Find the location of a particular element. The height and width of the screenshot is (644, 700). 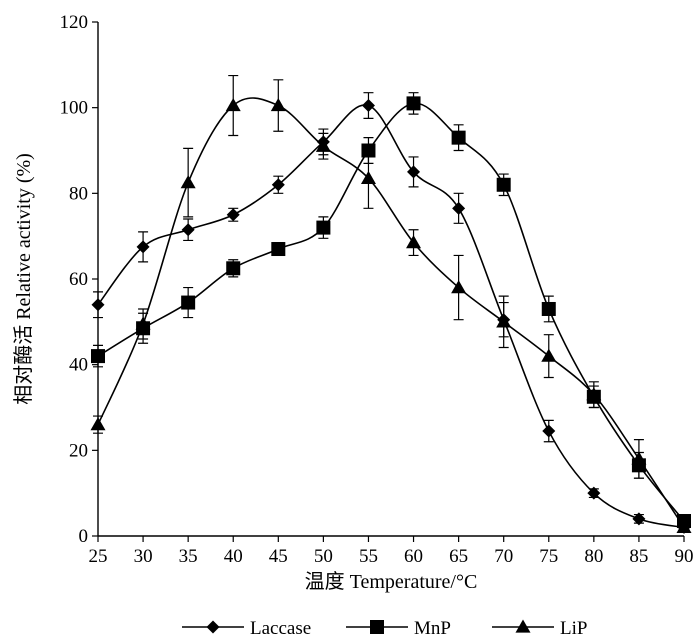

y-axis-title: 相对酶活 Relative activity (%) is located at coordinates (23, 279).